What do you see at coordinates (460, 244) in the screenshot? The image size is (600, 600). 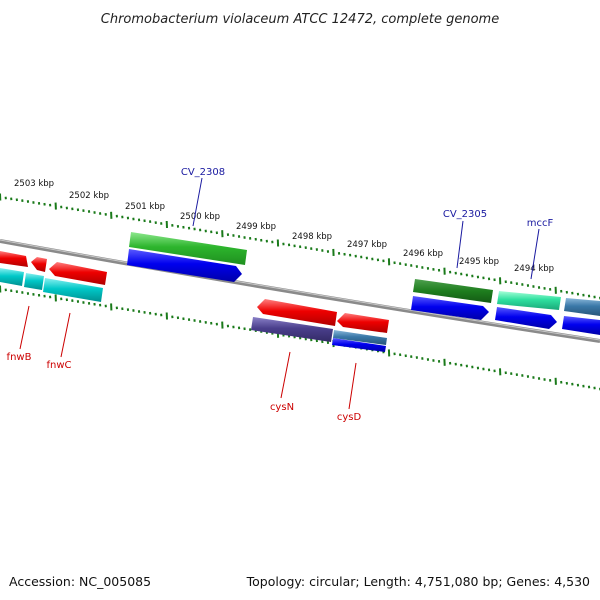 I see `callout-cv2305` at bounding box center [460, 244].